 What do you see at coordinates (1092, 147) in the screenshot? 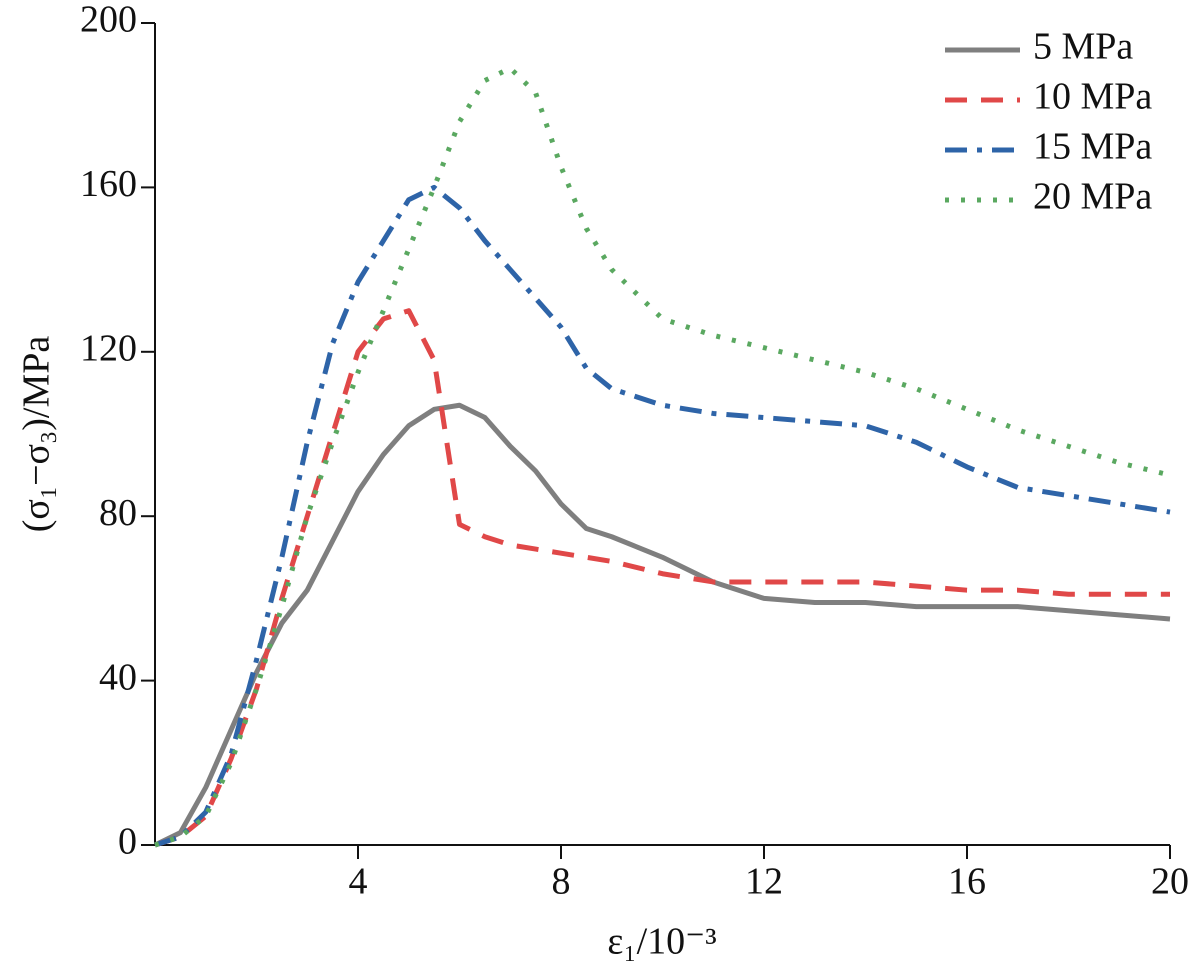
I see `legend-label: 15 MPa` at bounding box center [1092, 147].